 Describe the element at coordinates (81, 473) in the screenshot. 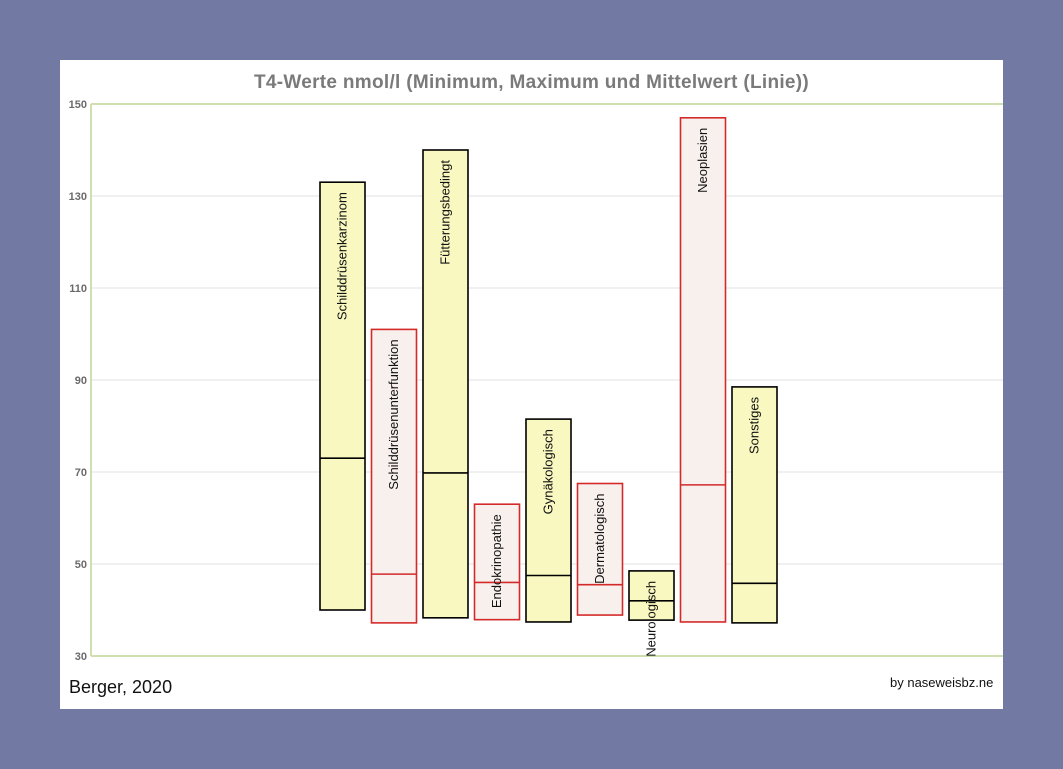

I see `y-tick-label: 70` at that location.